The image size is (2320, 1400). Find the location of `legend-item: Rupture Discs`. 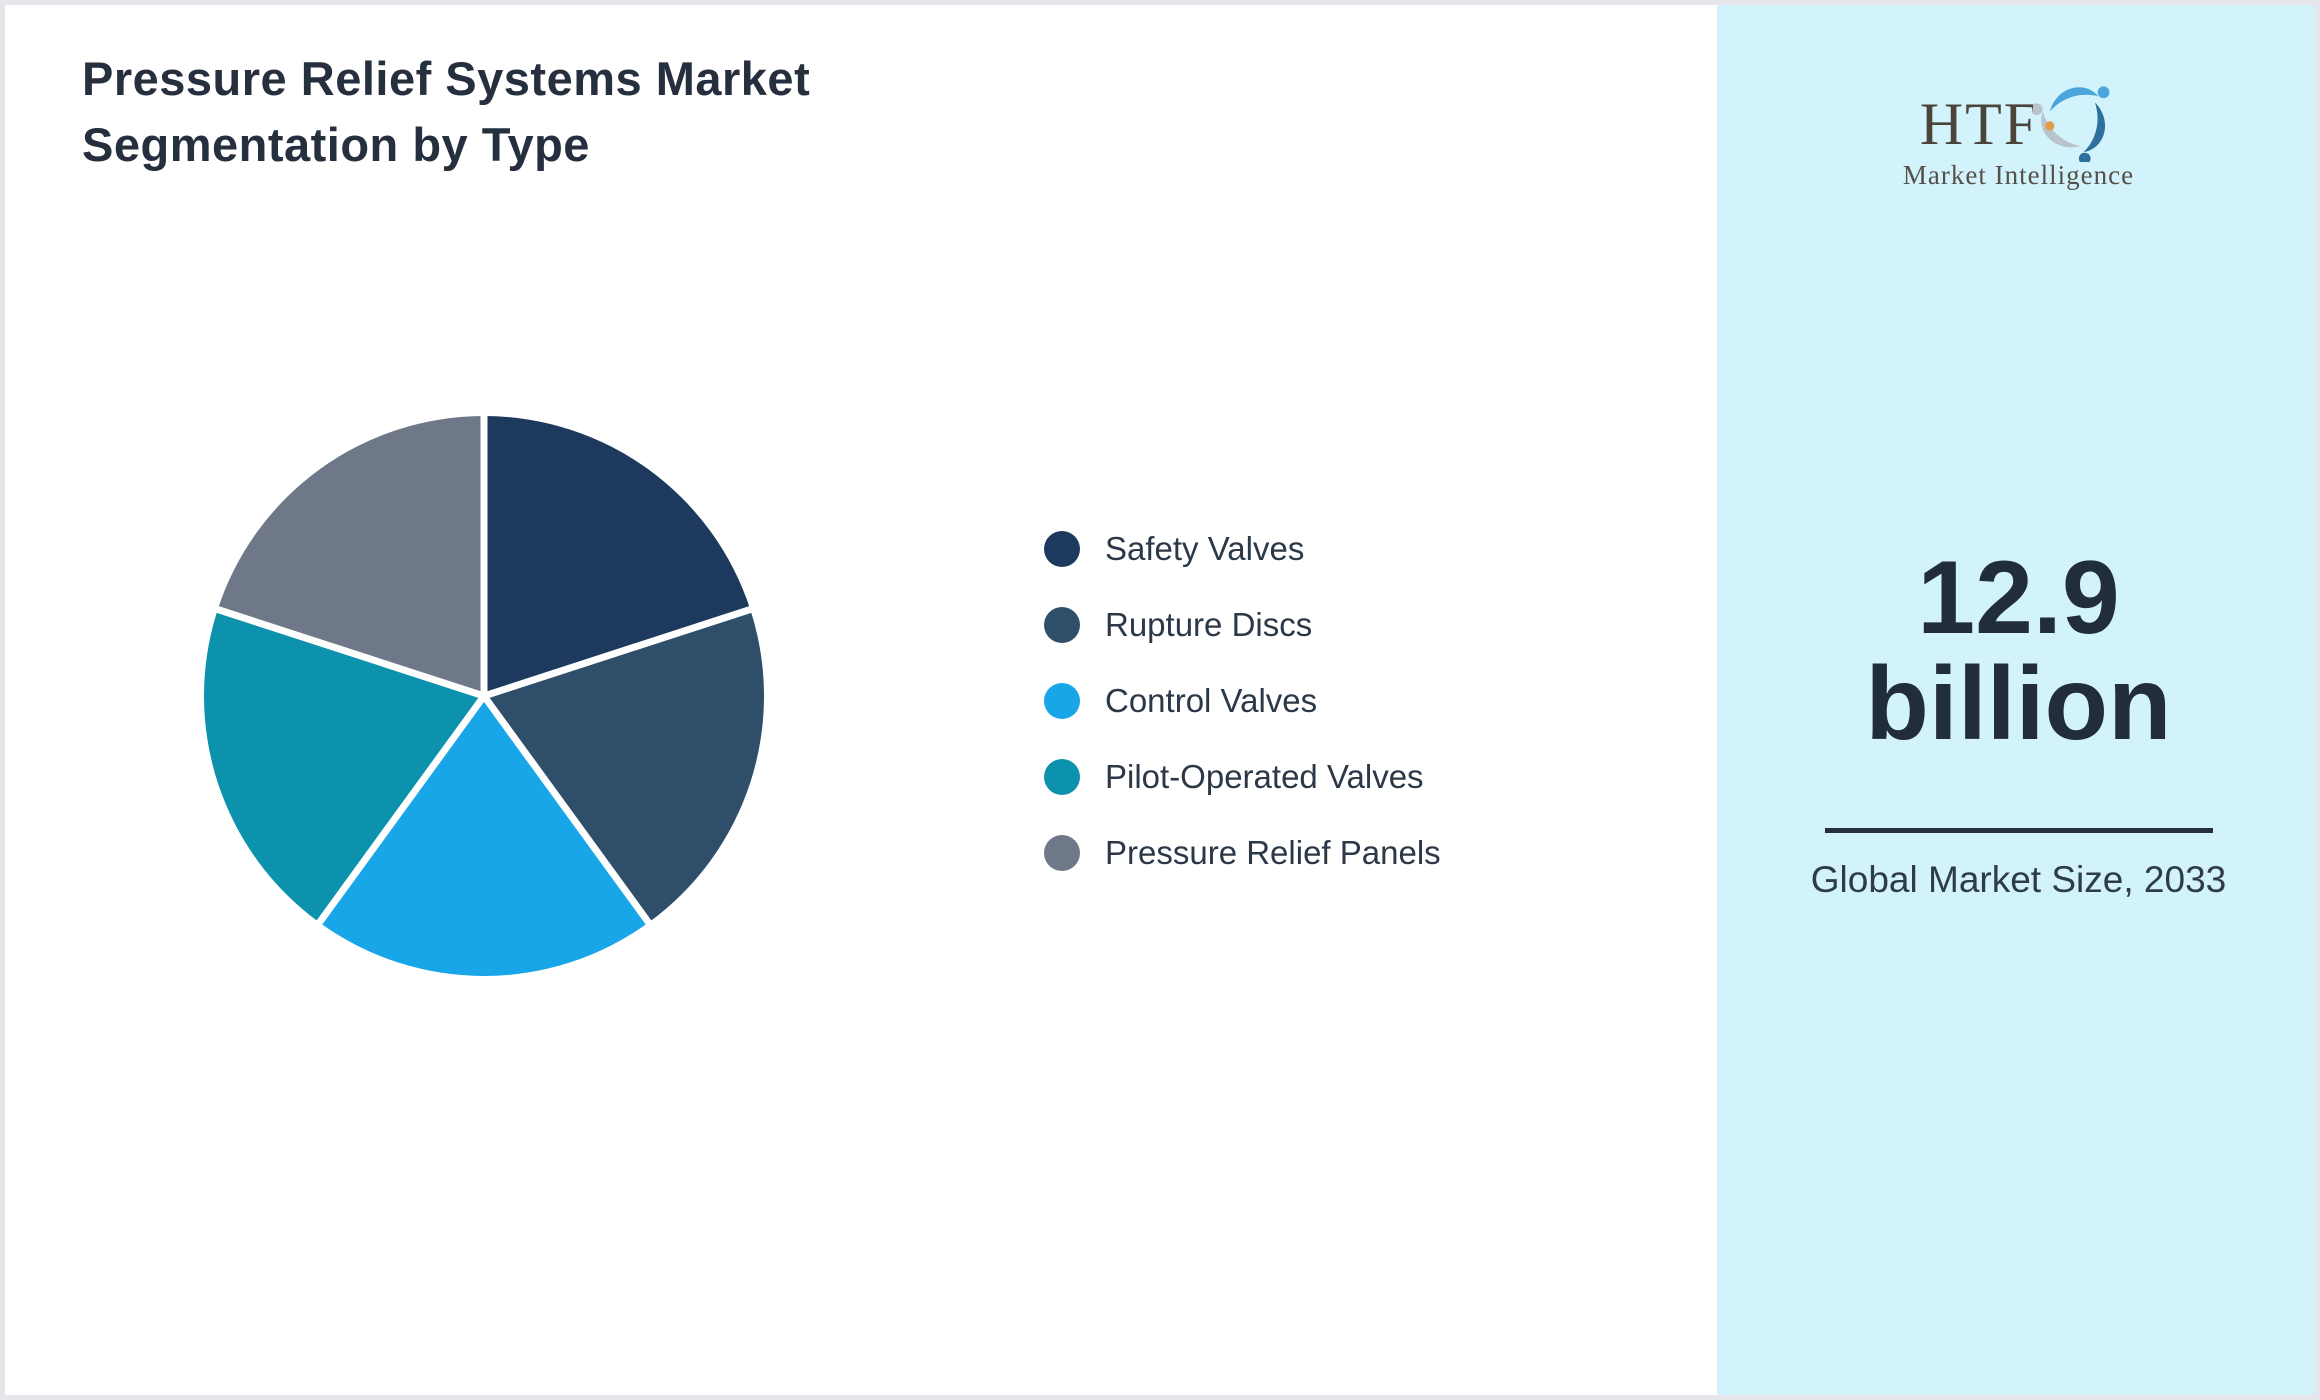

legend-item: Rupture Discs is located at coordinates (1242, 624).